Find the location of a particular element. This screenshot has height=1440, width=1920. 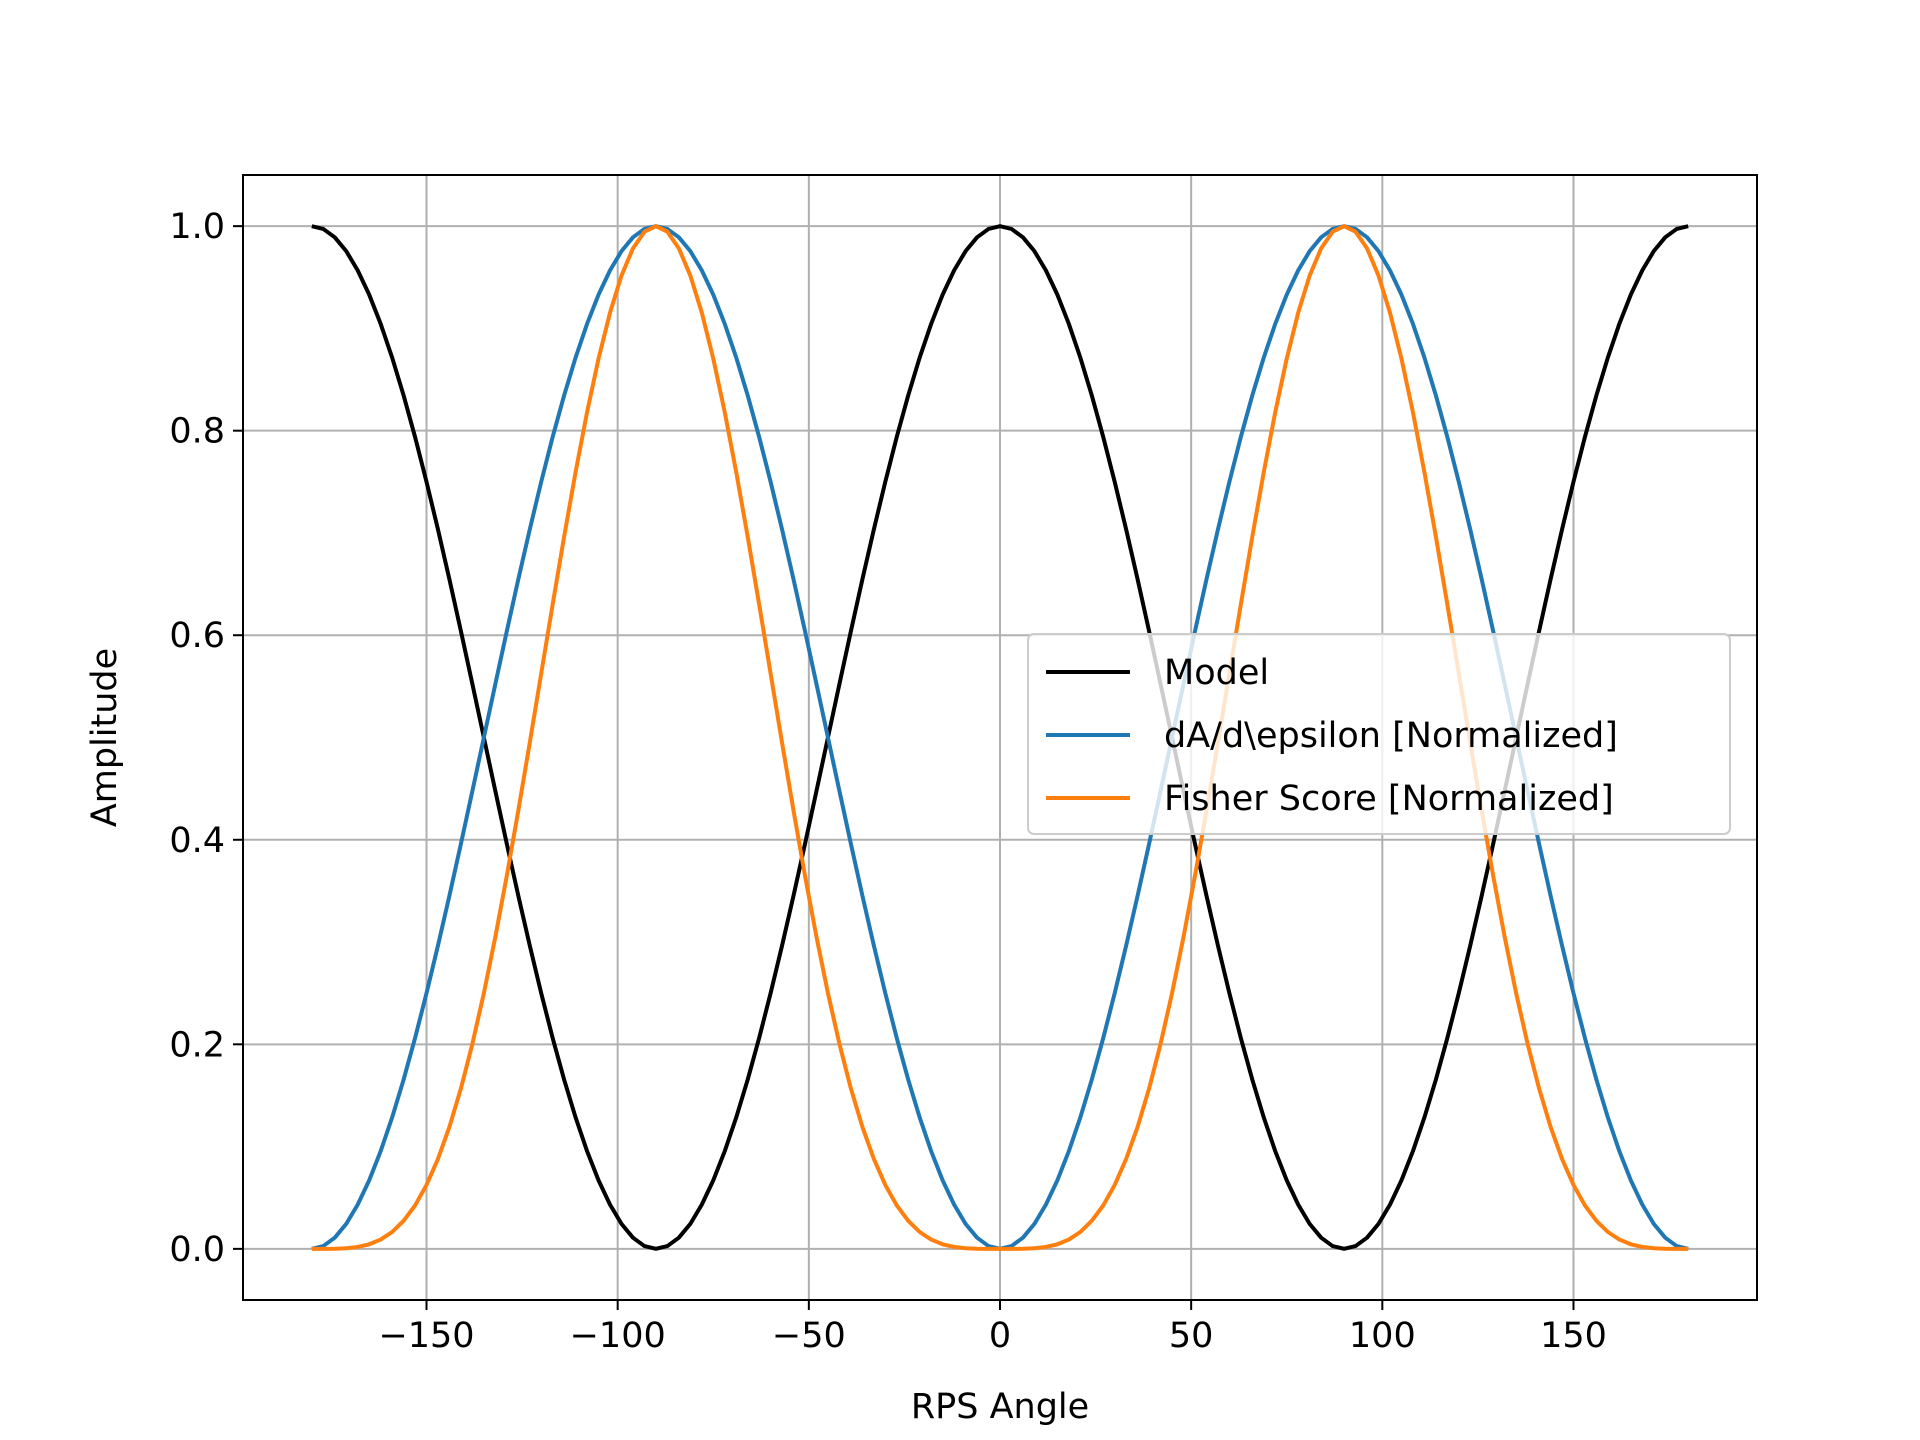

x-axis-label: RPS Angle is located at coordinates (1000, 1407).